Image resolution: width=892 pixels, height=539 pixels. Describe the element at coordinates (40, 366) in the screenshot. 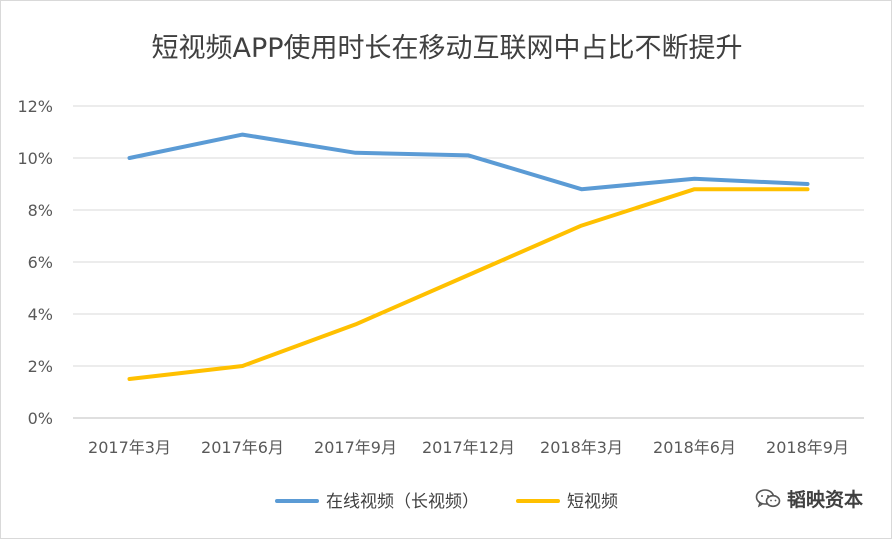

I see `y-tick-label: 2%` at that location.